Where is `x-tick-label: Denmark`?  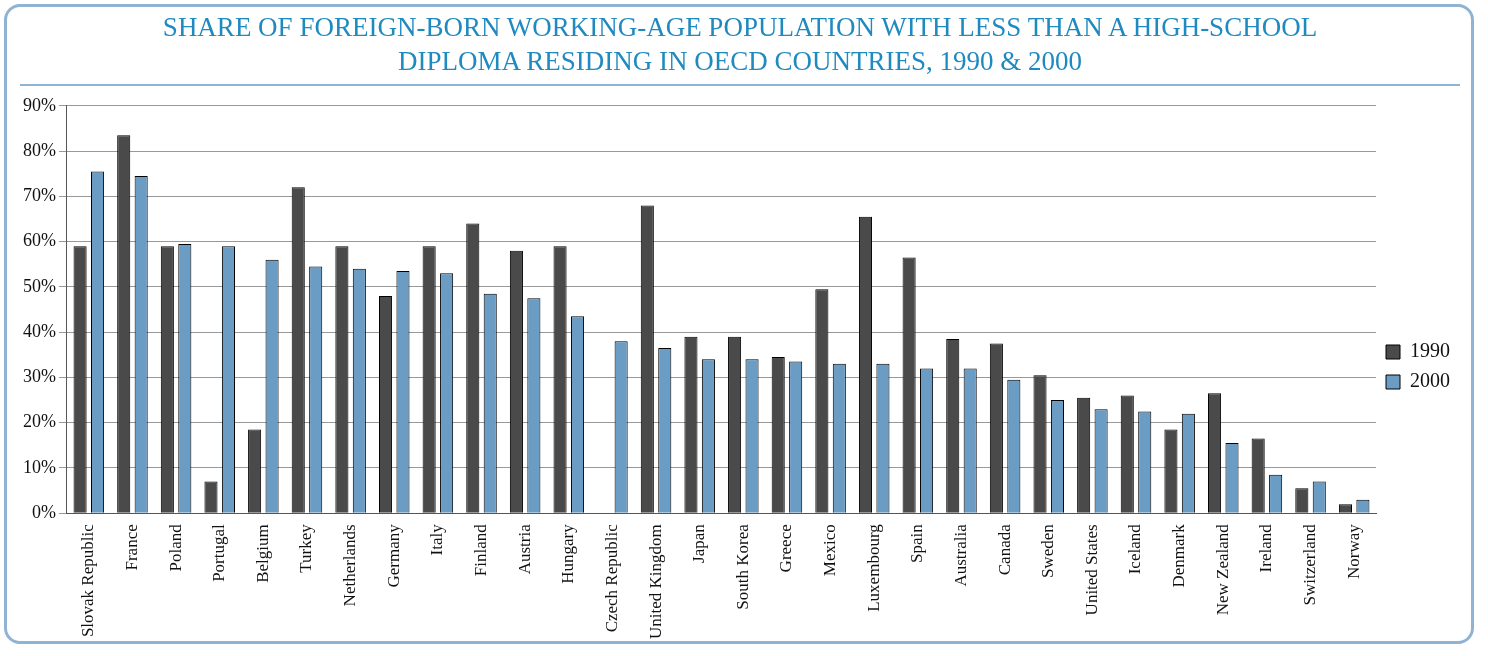
x-tick-label: Denmark is located at coordinates (1179, 555).